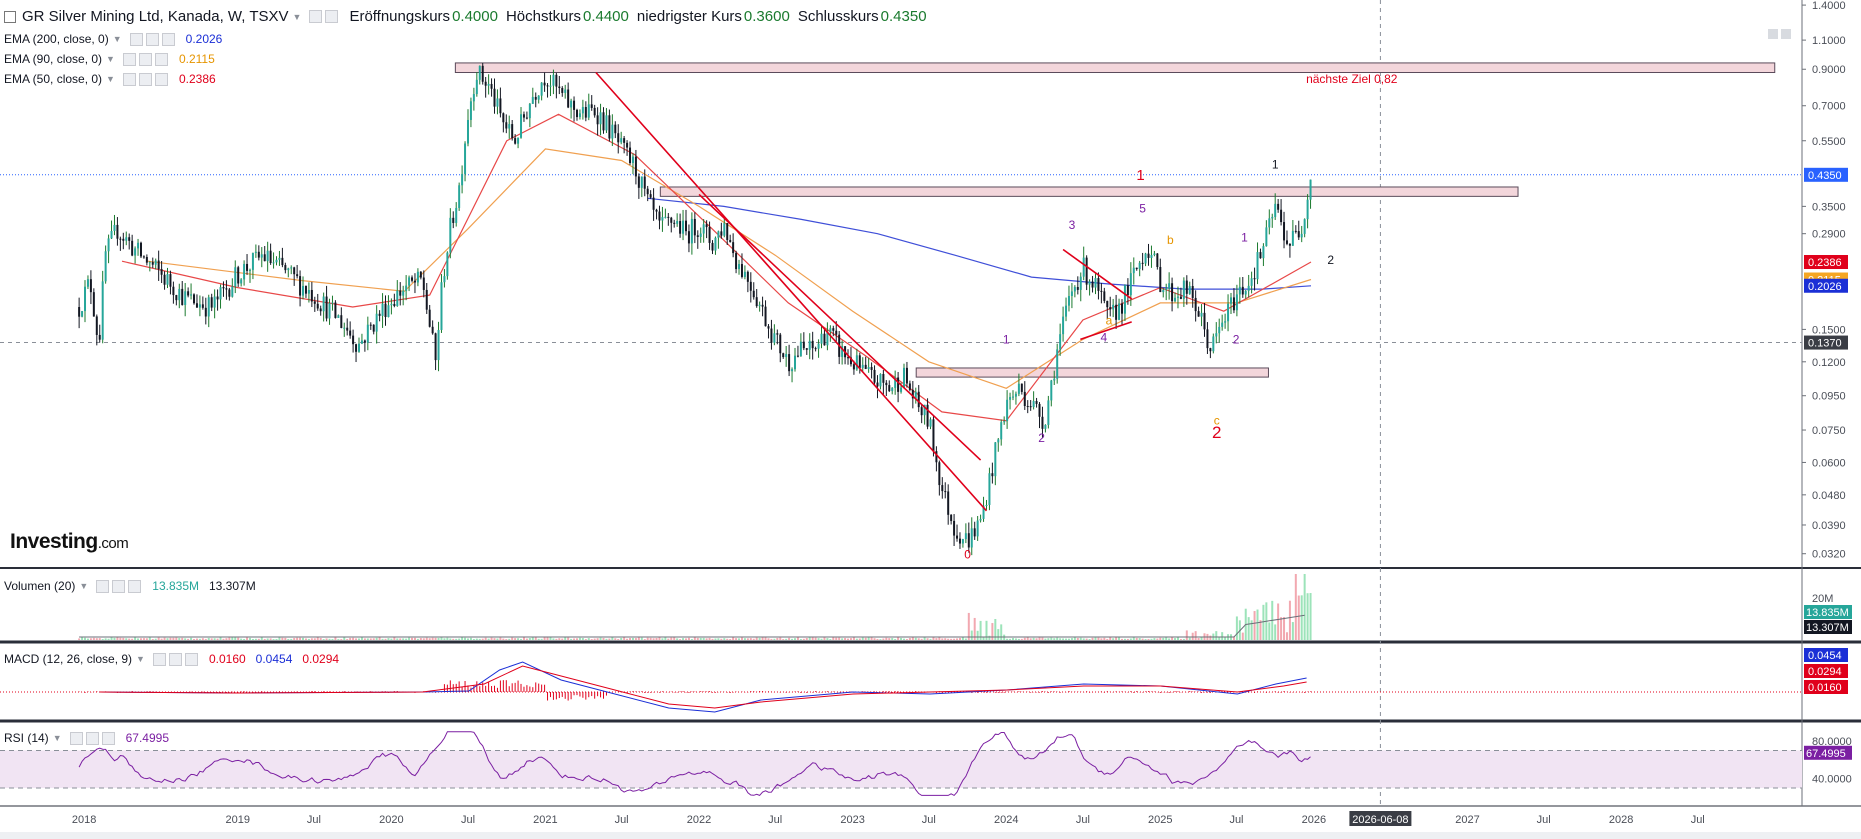 The width and height of the screenshot is (1861, 839). Describe the element at coordinates (314, 820) in the screenshot. I see `time-tick-label: Jul` at that location.